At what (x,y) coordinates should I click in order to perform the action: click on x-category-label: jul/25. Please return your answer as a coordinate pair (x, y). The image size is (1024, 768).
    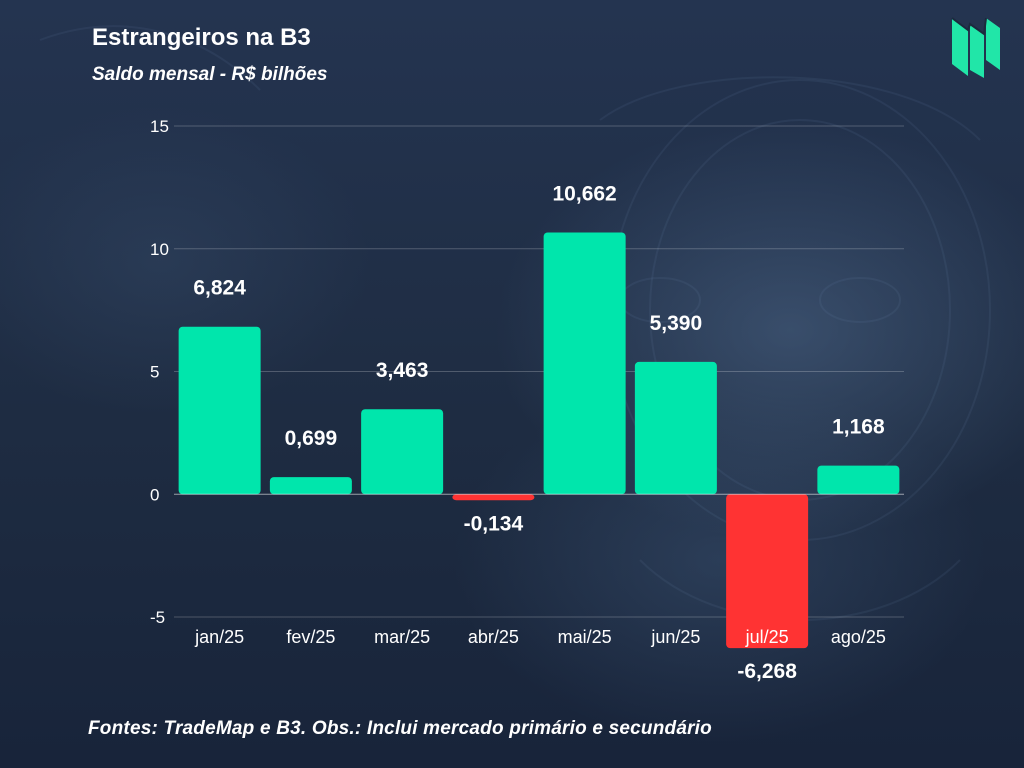
    Looking at the image, I should click on (767, 637).